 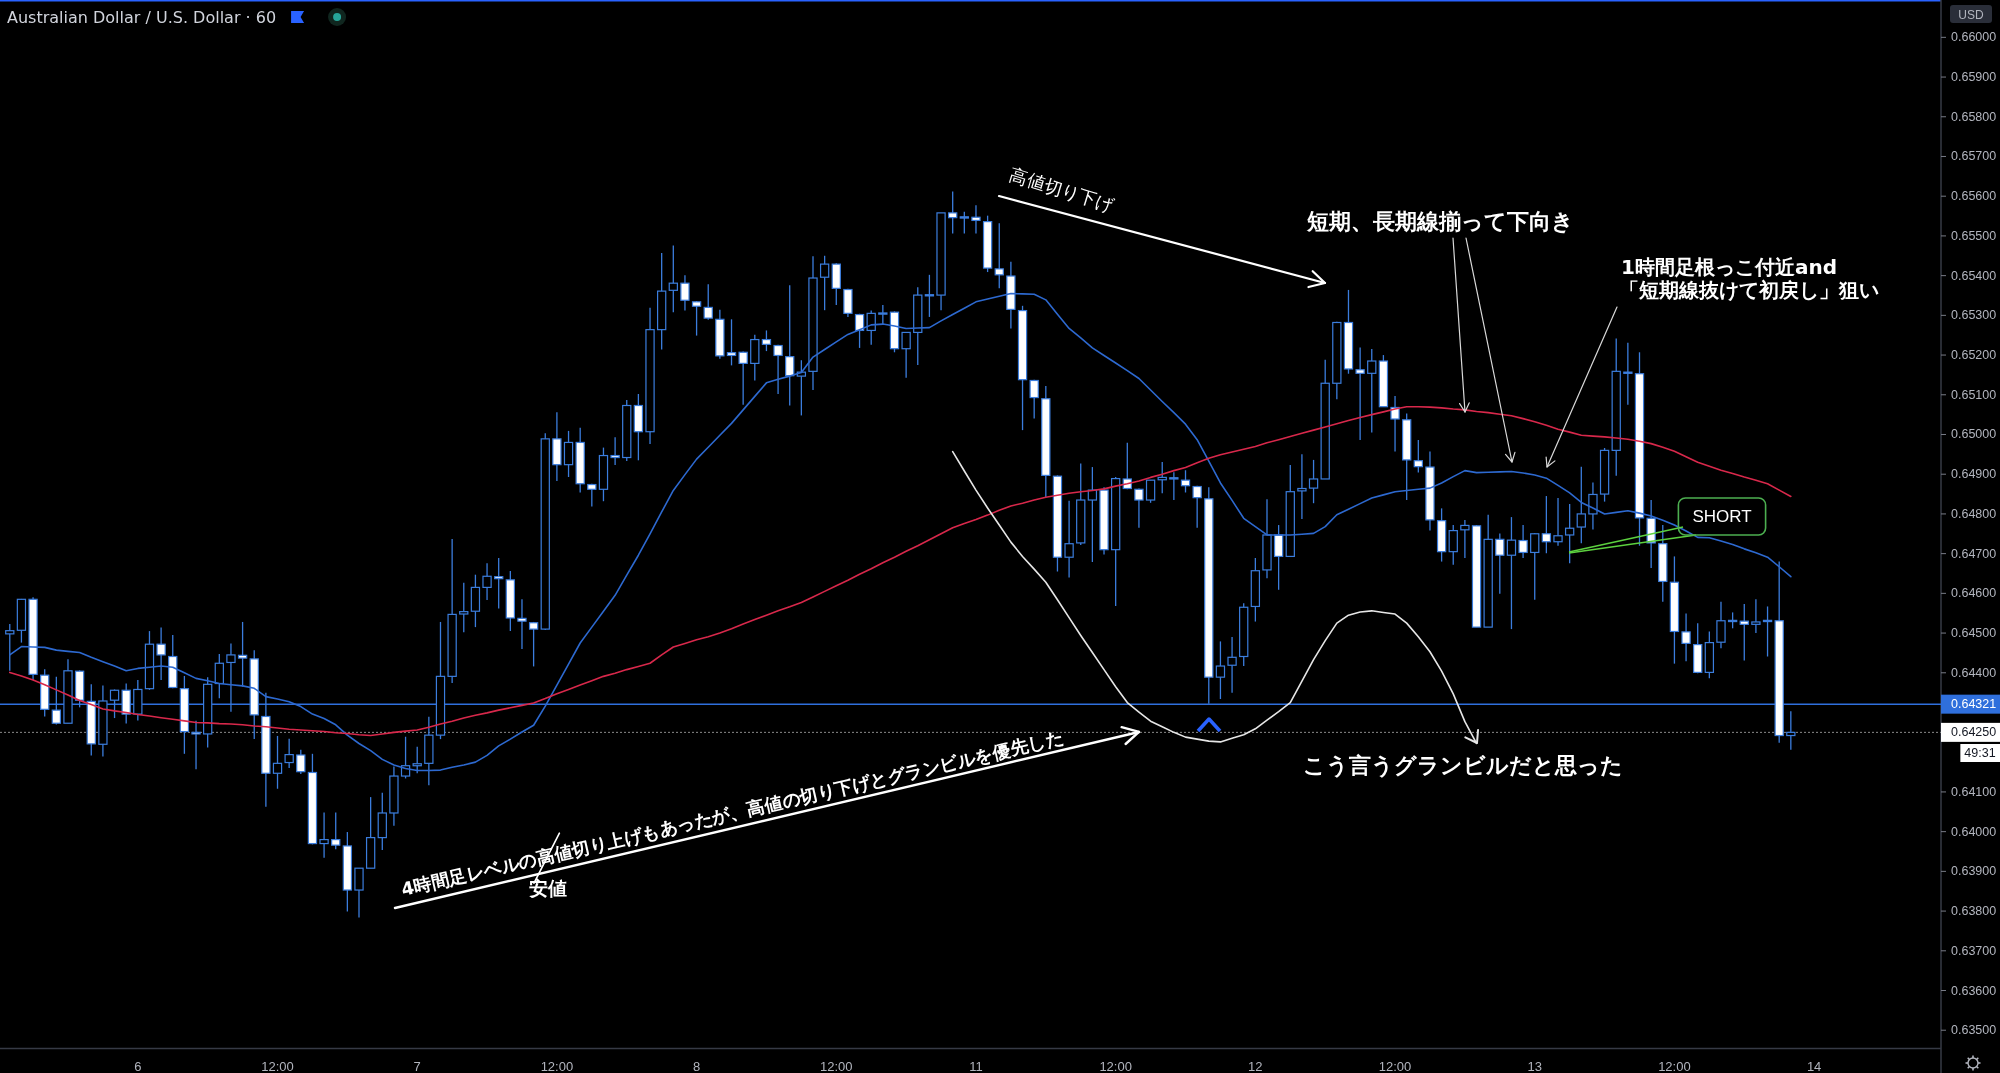 What do you see at coordinates (1974, 553) in the screenshot?
I see `y-tick-label: 0.64700` at bounding box center [1974, 553].